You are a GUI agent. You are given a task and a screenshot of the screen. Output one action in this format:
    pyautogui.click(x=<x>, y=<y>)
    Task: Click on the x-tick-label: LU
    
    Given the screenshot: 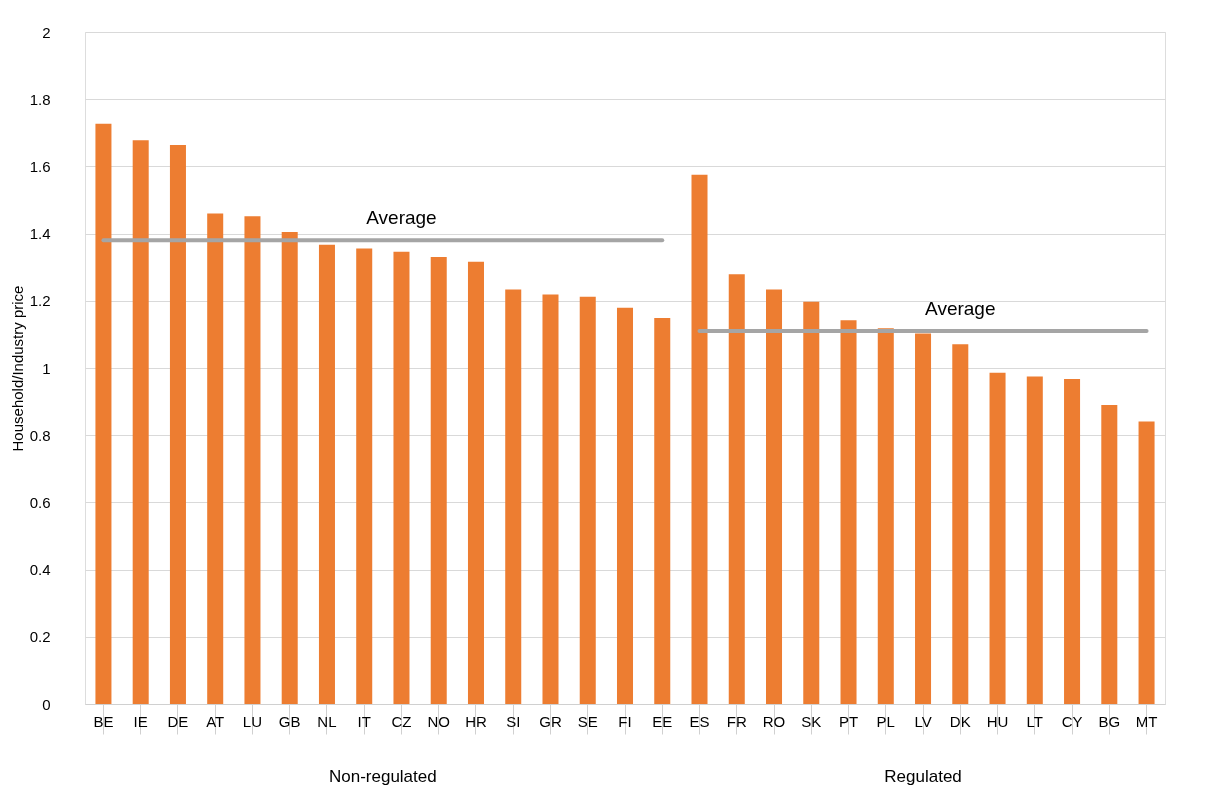 What is the action you would take?
    pyautogui.click(x=252, y=721)
    